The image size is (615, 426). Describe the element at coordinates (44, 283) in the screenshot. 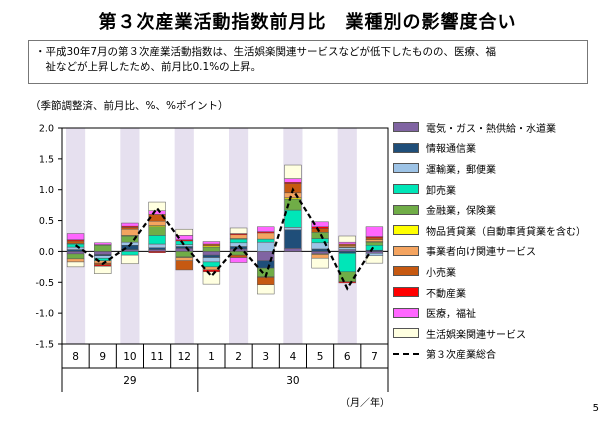

I see `y-tick-label: -0.5` at that location.